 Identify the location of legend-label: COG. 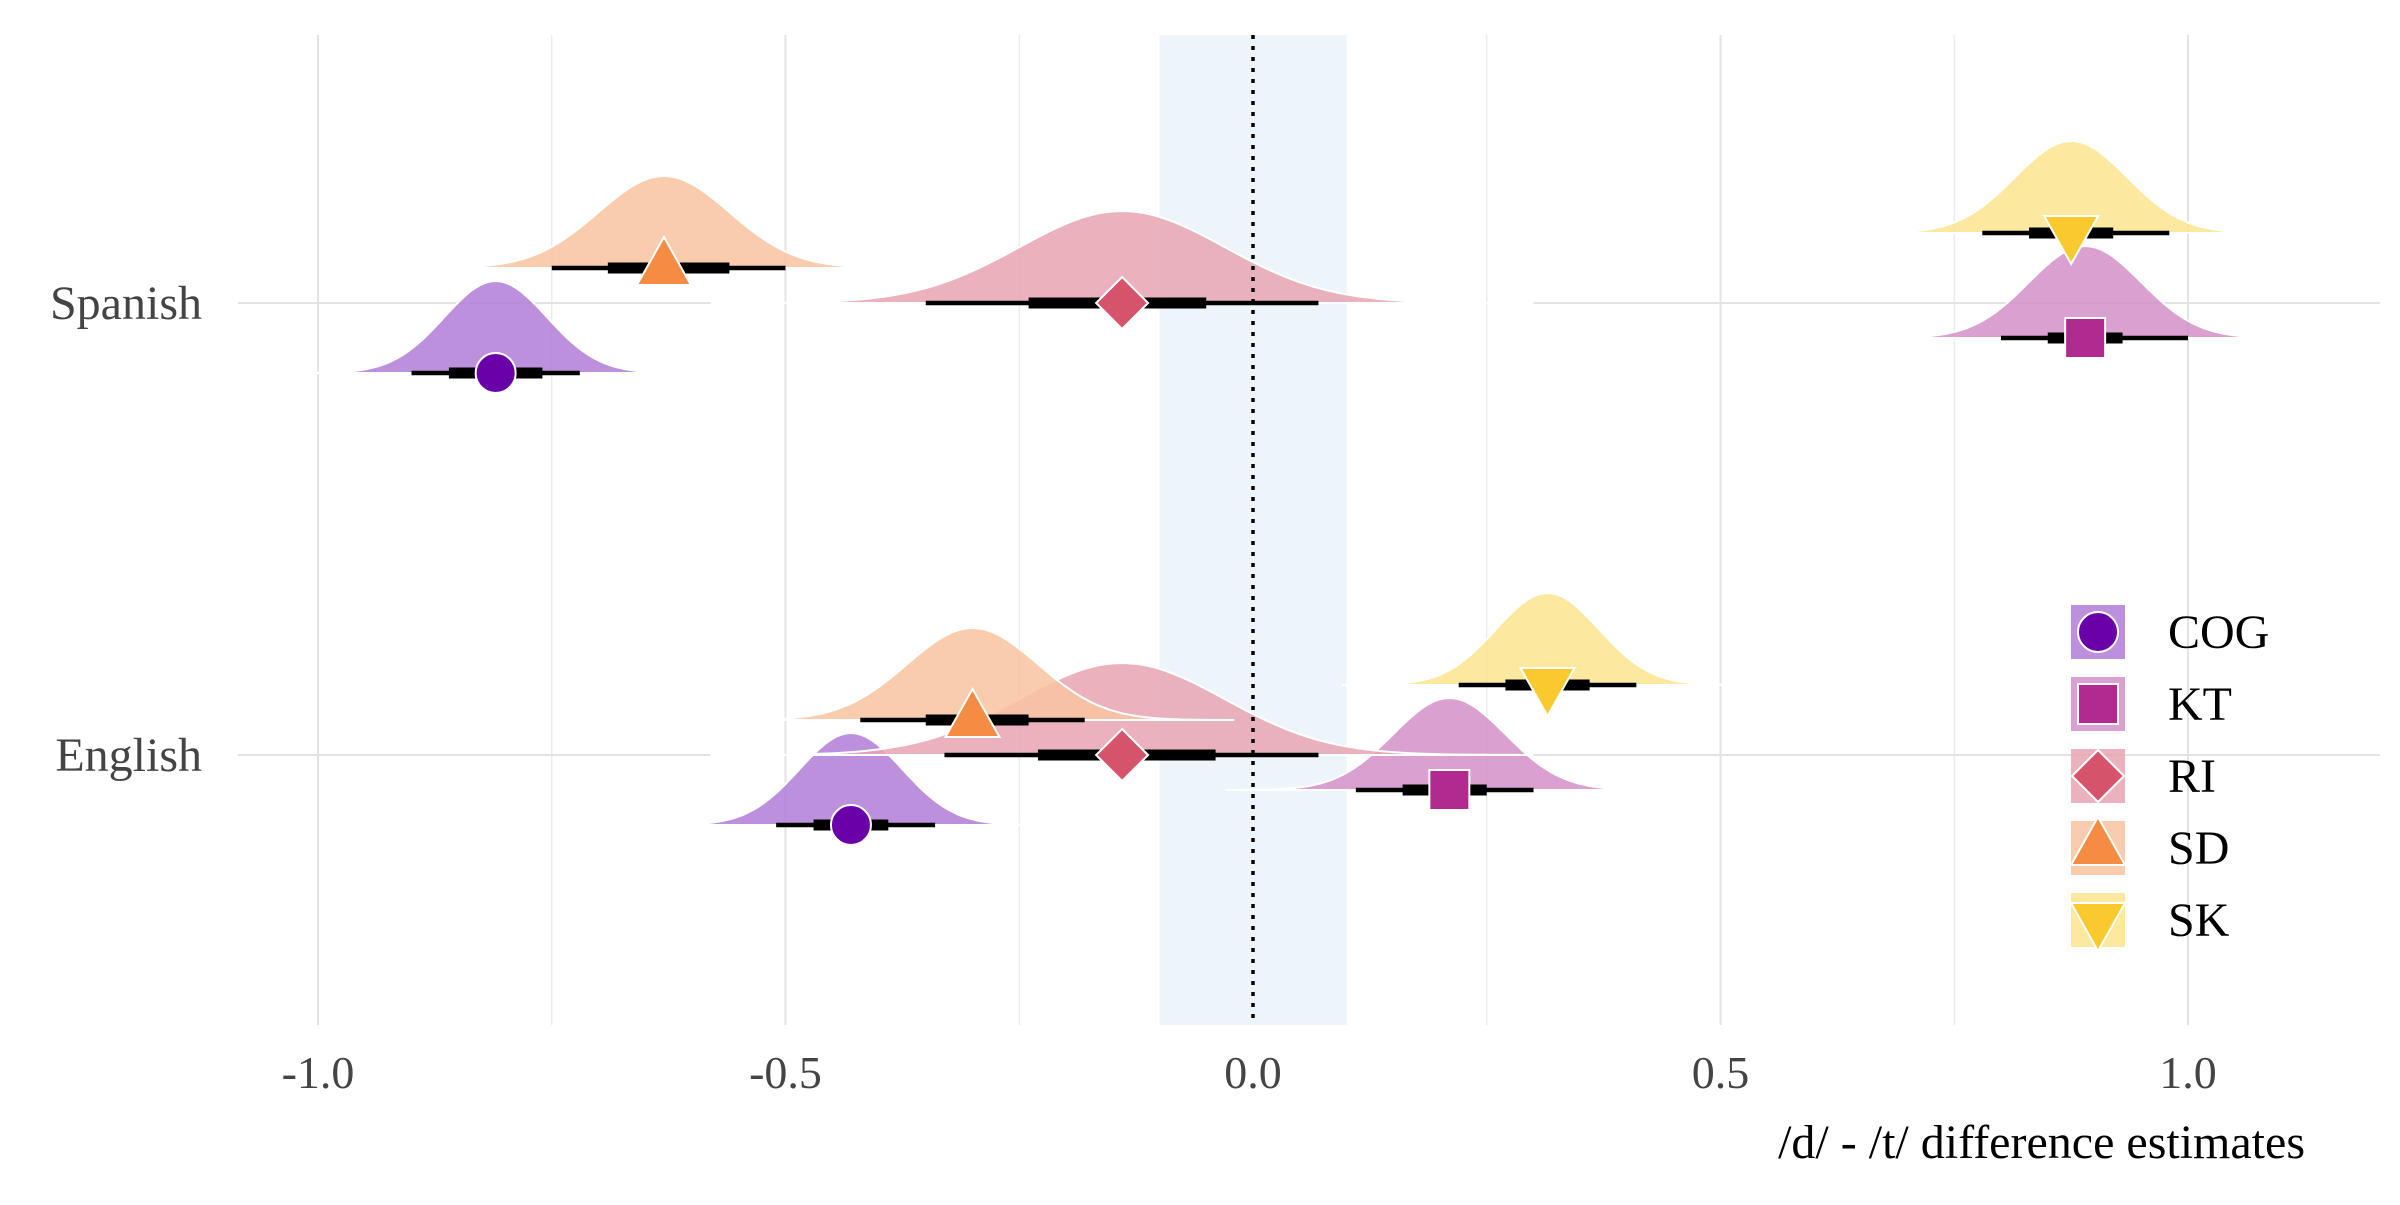
(2218, 632).